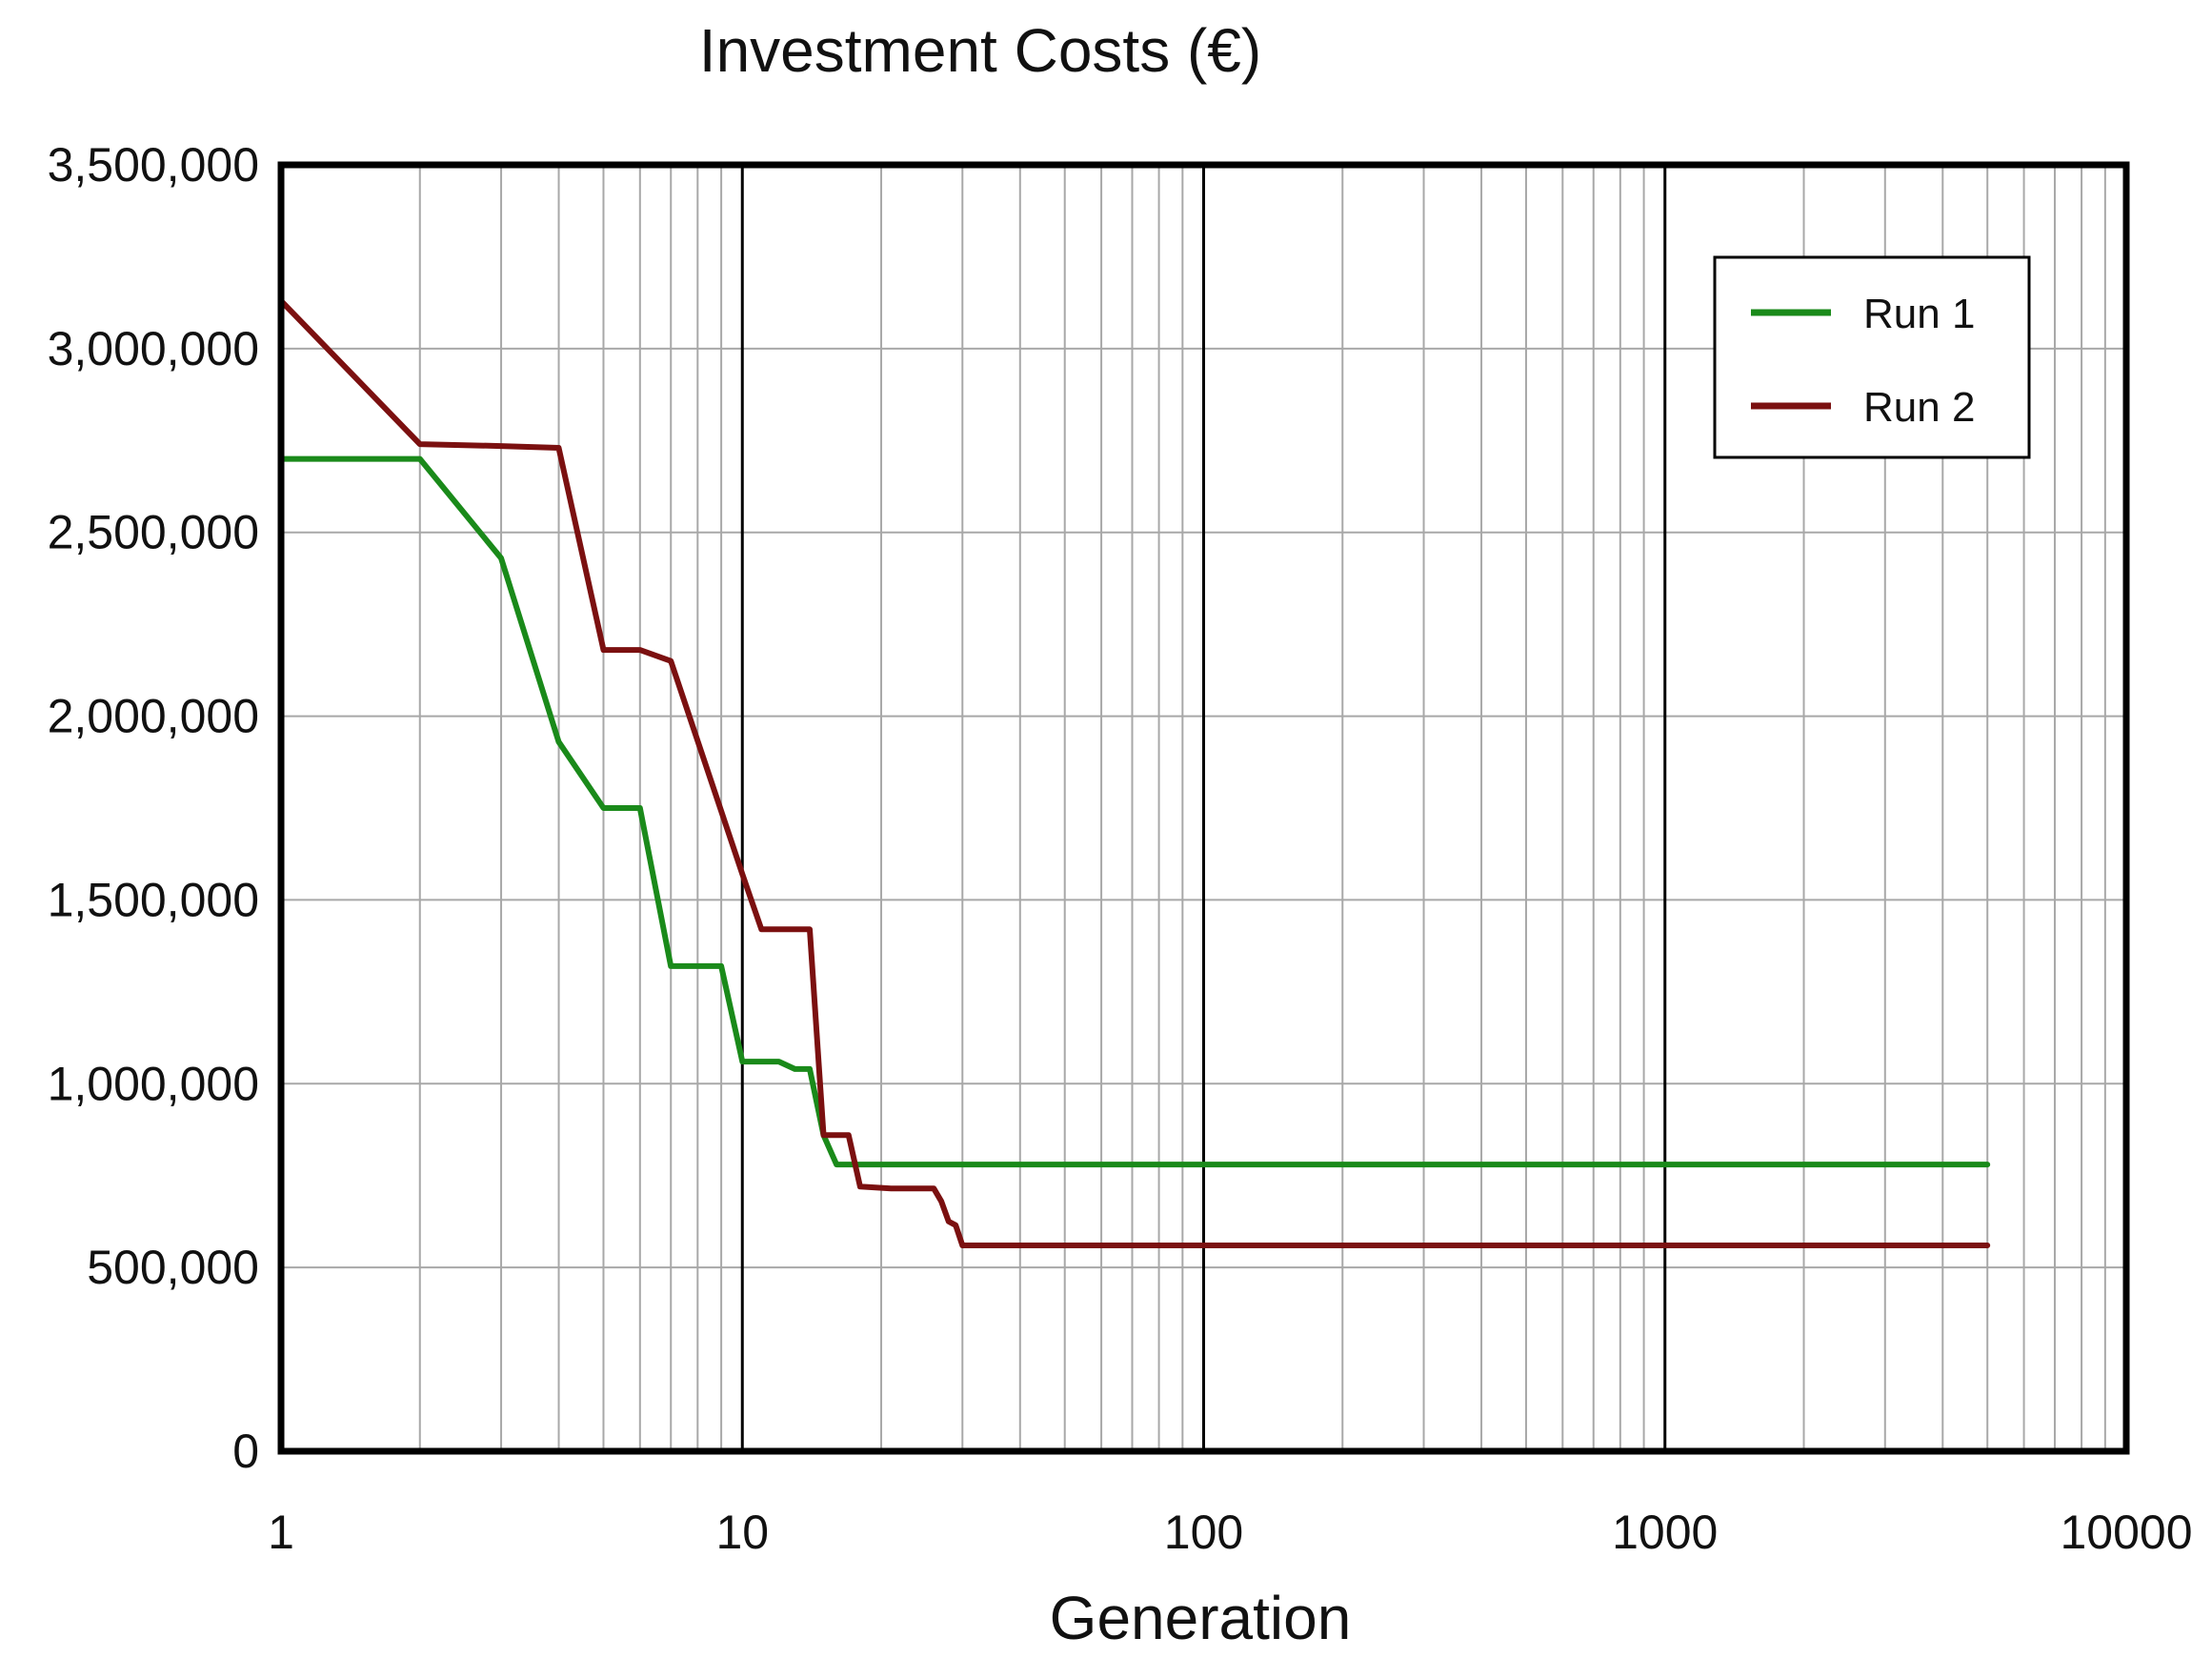 The height and width of the screenshot is (1658, 2212). Describe the element at coordinates (1201, 1618) in the screenshot. I see `x-axis-label: Generation` at that location.